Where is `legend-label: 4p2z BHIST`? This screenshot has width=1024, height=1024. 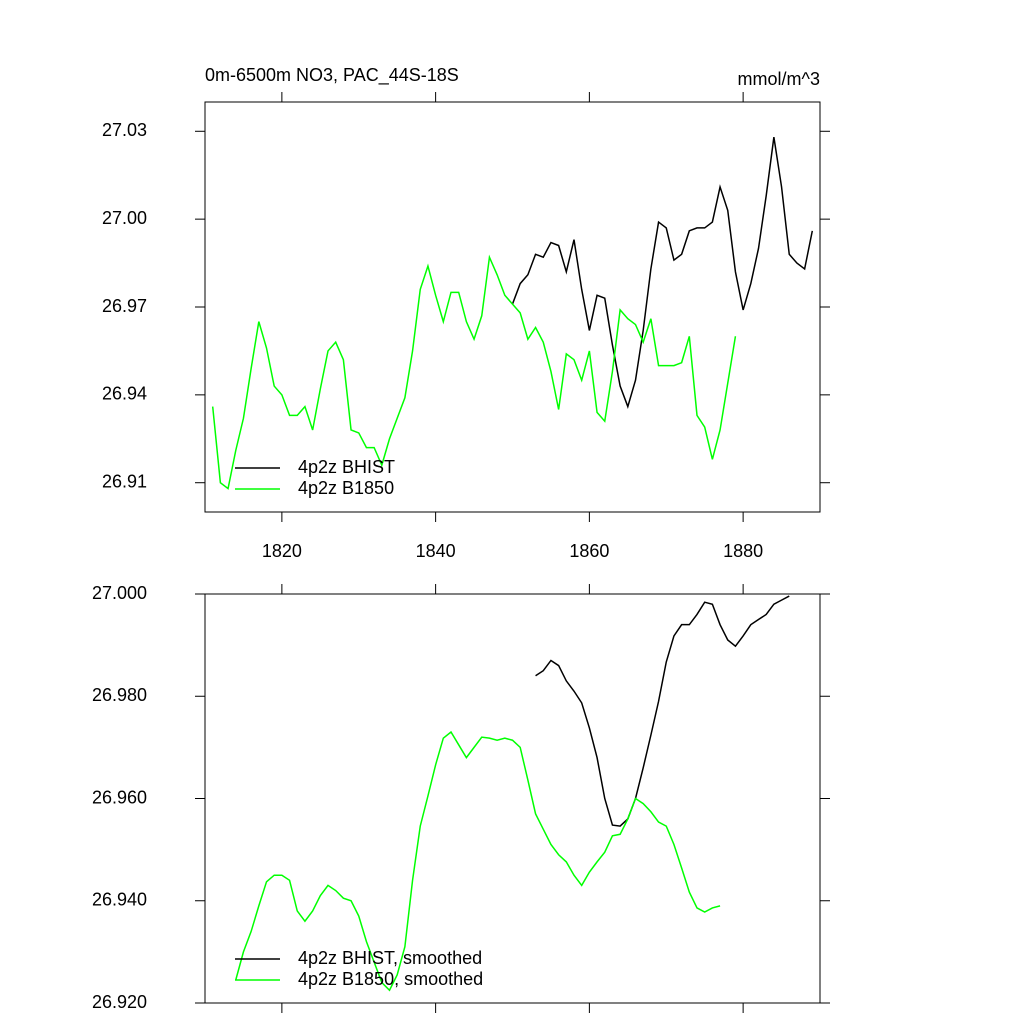 legend-label: 4p2z BHIST is located at coordinates (346, 467).